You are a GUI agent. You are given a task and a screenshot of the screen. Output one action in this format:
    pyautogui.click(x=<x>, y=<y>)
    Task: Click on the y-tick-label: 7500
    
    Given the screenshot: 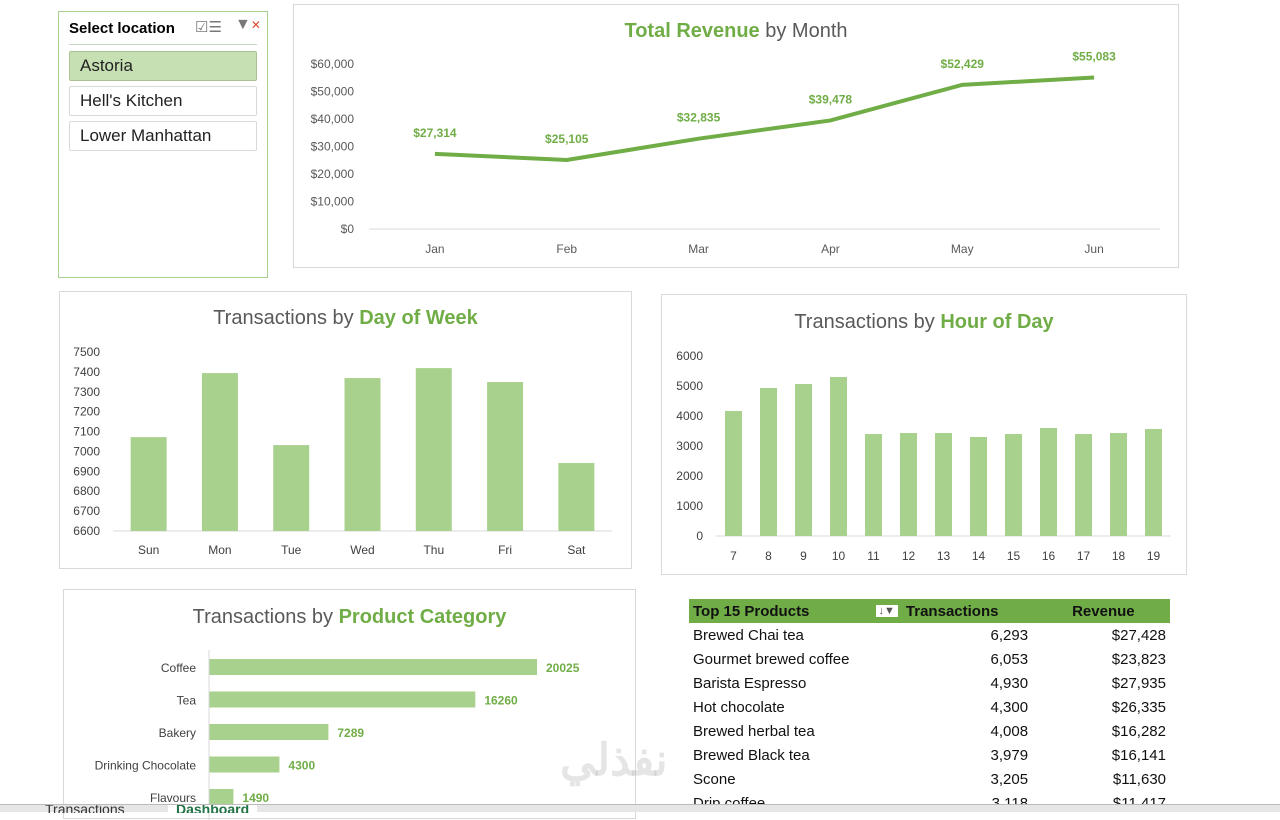 What is the action you would take?
    pyautogui.click(x=86, y=352)
    